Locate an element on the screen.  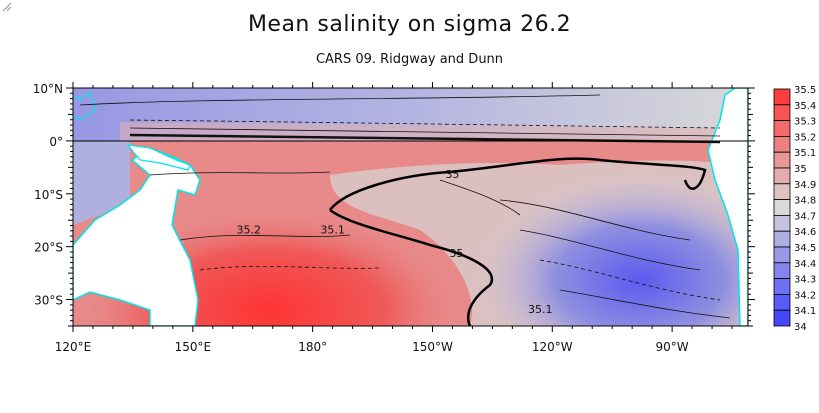
map-subtitle: CARS 09. Ridgway and Dunn is located at coordinates (409, 59).